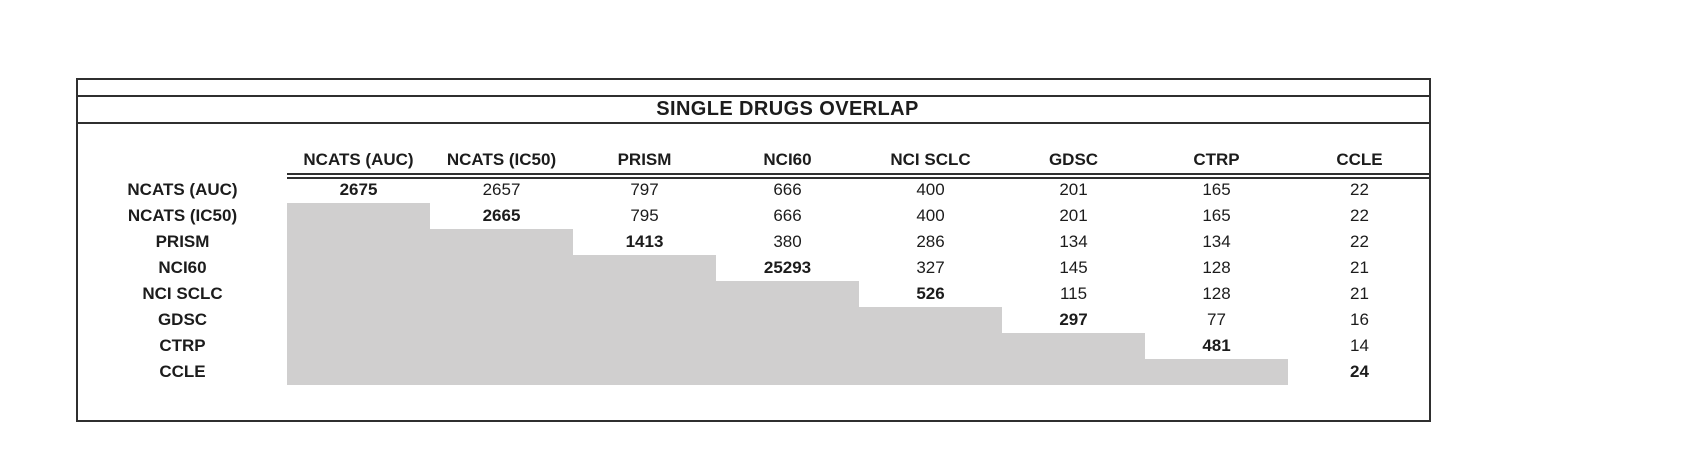 This screenshot has height=464, width=1688. Describe the element at coordinates (1359, 345) in the screenshot. I see `matrix-cell: 14` at that location.